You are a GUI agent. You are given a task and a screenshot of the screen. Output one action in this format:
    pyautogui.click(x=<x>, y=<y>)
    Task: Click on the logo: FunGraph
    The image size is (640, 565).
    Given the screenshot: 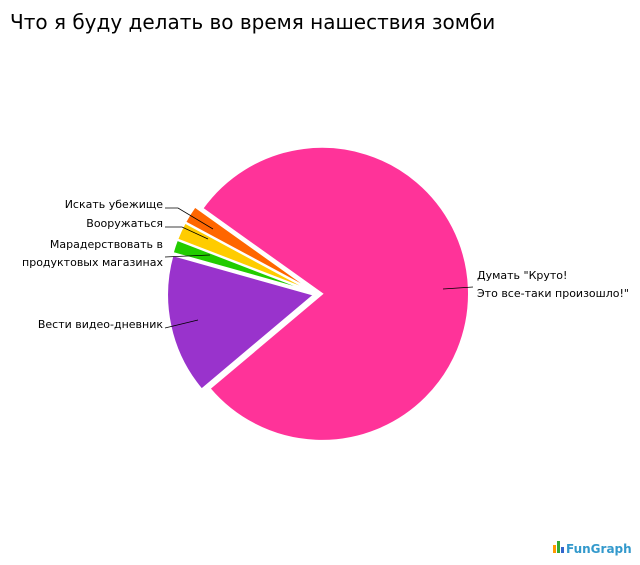 What is the action you would take?
    pyautogui.click(x=592, y=548)
    